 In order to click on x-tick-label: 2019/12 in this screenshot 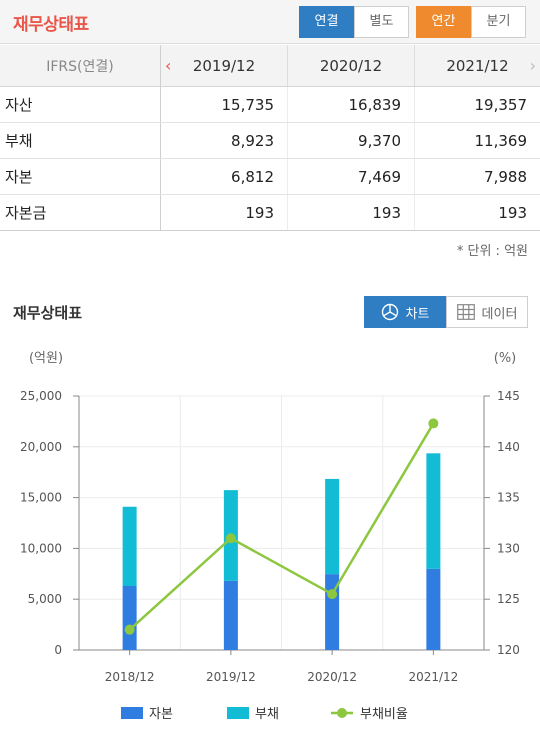, I will do `click(231, 677)`.